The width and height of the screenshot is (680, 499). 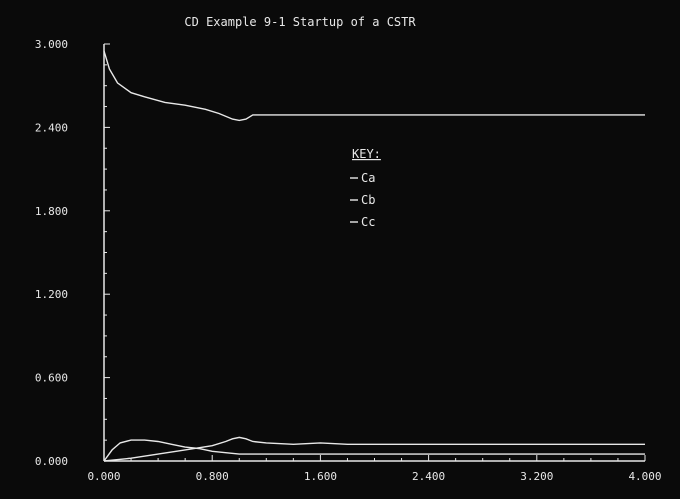 What do you see at coordinates (300, 22) in the screenshot?
I see `chart-title: CD Example 9-1 Startup of a CSTR` at bounding box center [300, 22].